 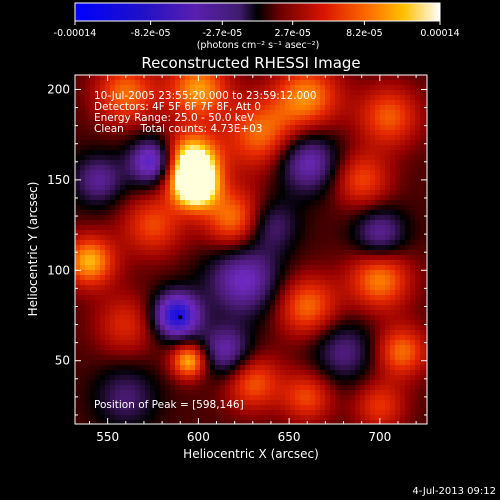 I want to click on colorbar-units: (photons cm⁻² s⁻¹ asec⁻²), so click(x=258, y=45).